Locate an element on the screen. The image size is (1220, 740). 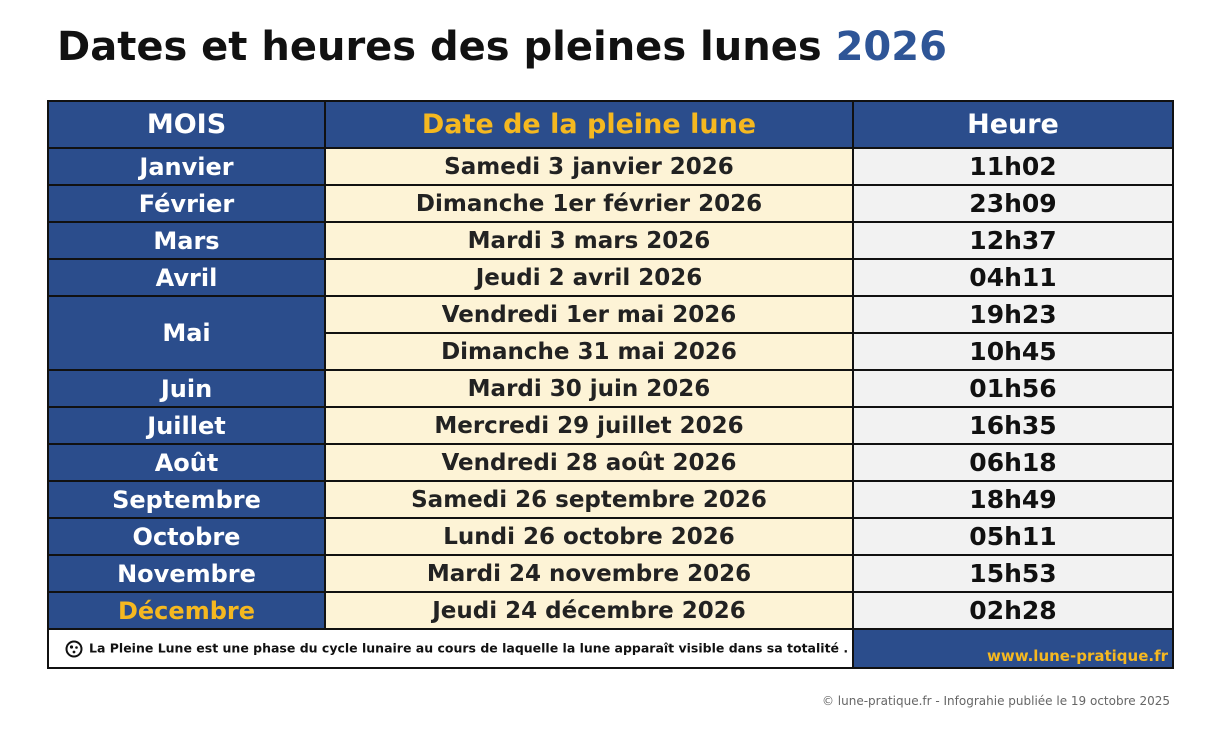
table-row: Juin Mardi 30 juin 2026 01h56 is located at coordinates (610, 388).